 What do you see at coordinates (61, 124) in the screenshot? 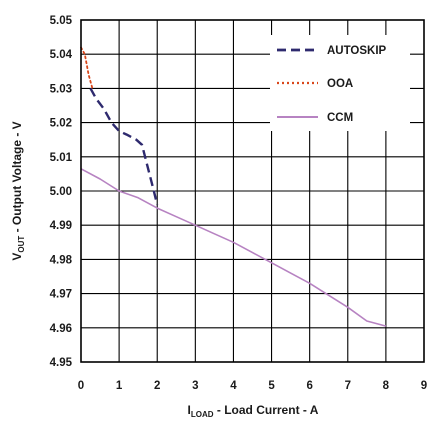
I see `y-tick-label: 5.02` at bounding box center [61, 124].